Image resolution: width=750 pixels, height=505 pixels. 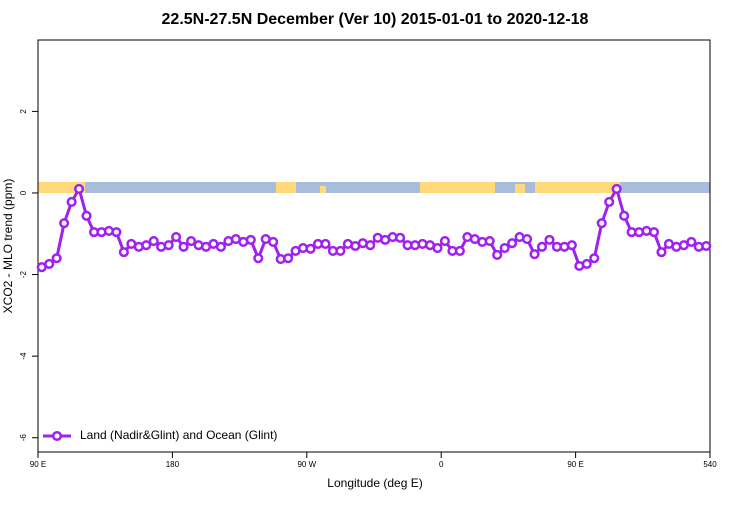 What do you see at coordinates (173, 464) in the screenshot?
I see `x-tick-label: 180` at bounding box center [173, 464].